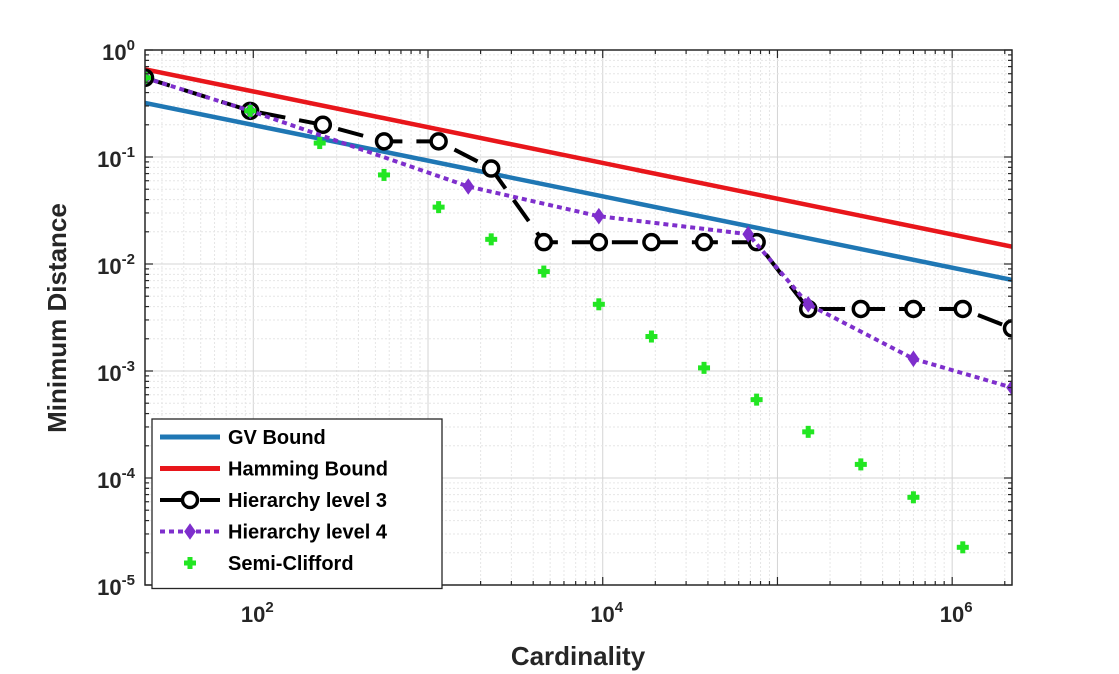 The image size is (1119, 674). I want to click on legend-box, so click(297, 504).